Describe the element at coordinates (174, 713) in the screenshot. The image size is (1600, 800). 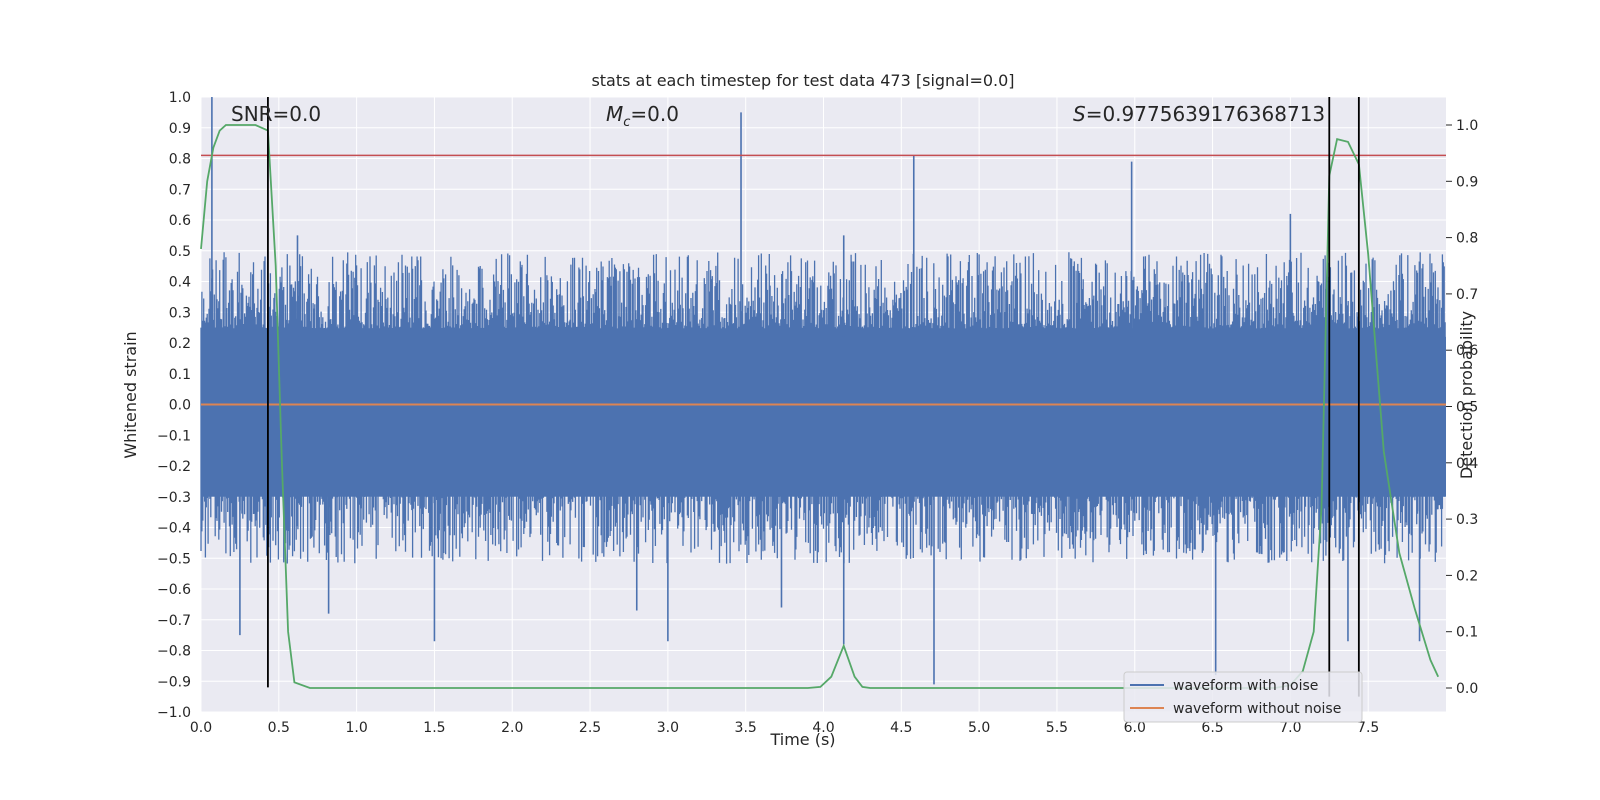
I see `y-tick-label: −1.0` at that location.